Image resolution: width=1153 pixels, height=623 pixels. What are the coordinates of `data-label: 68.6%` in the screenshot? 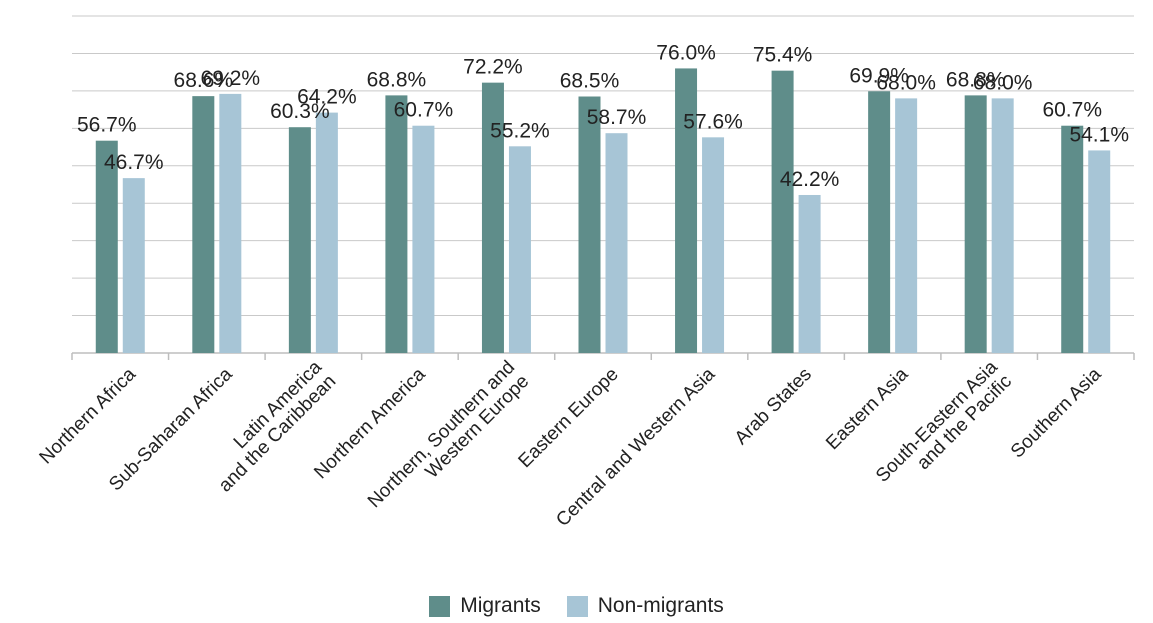 It's located at (204, 80).